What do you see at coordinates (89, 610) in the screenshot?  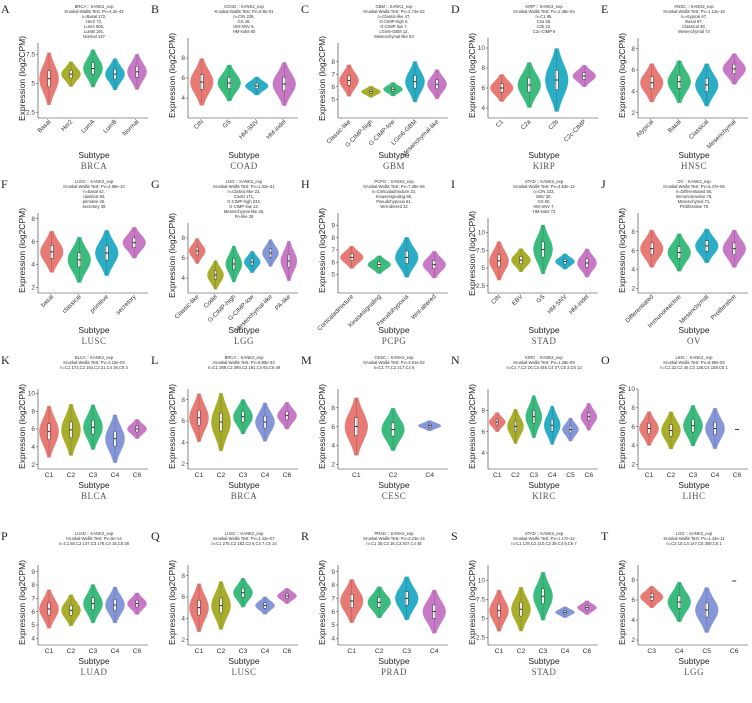 I see `violin-plot-svg: 4 5 6 7 8 9 C1 C2 C3 C4 C6` at bounding box center [89, 610].